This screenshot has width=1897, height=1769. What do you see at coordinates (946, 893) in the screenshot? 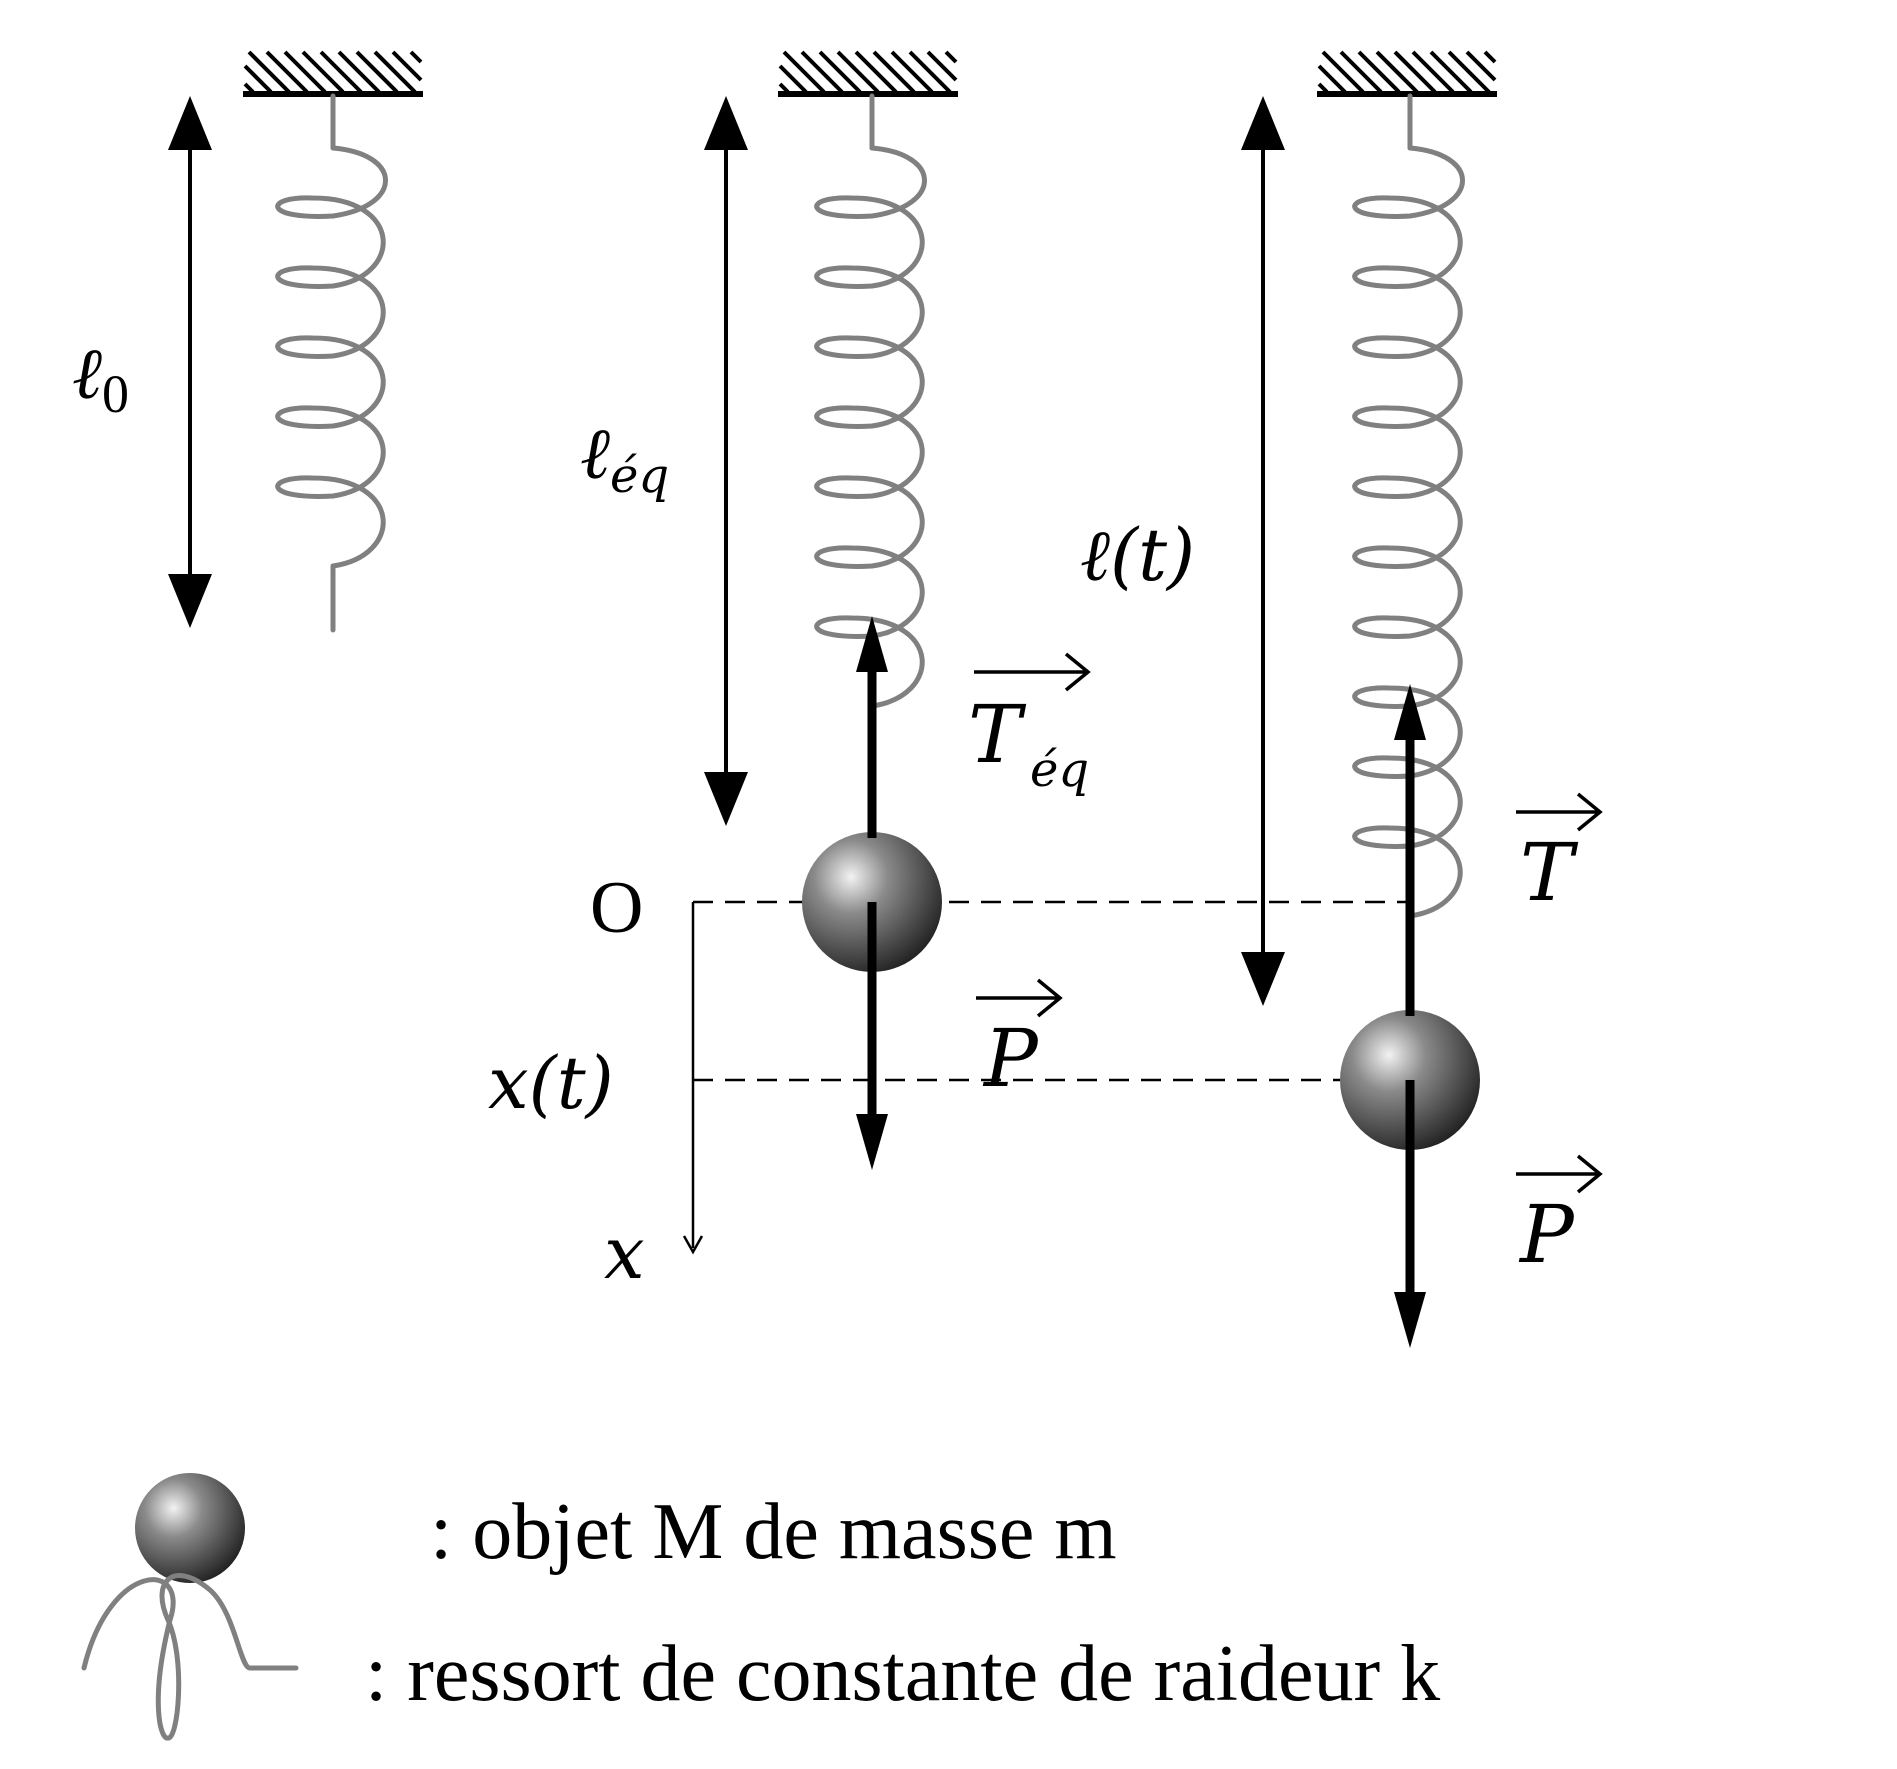
I see `mass-equilibrium-group: T éq P` at bounding box center [946, 893].